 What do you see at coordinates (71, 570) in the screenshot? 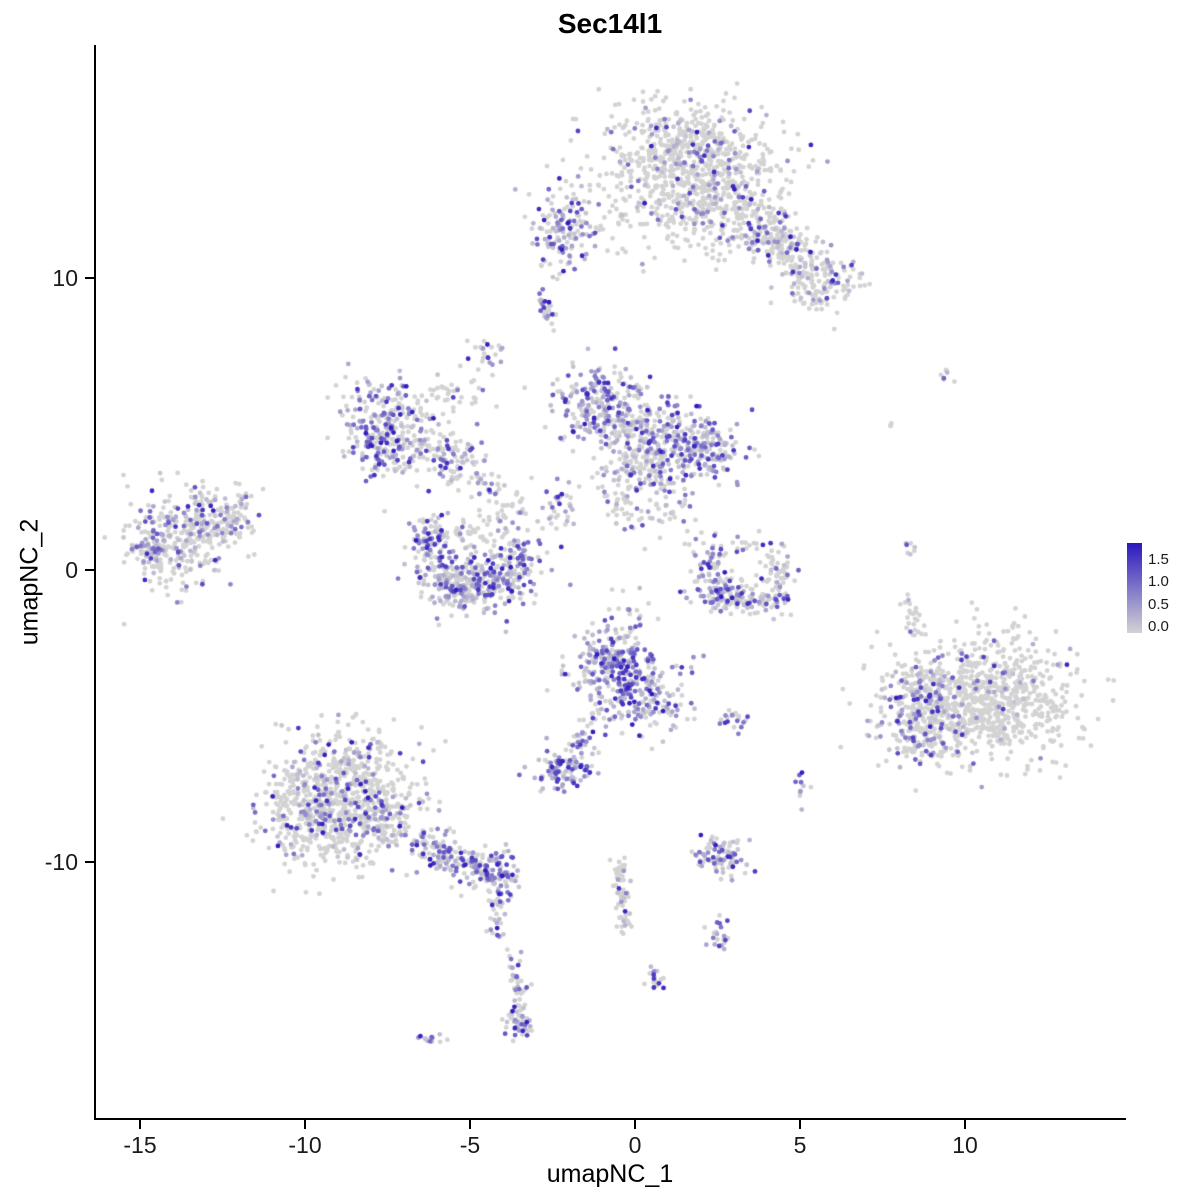
I see `y-tick-label: 0` at bounding box center [71, 570].